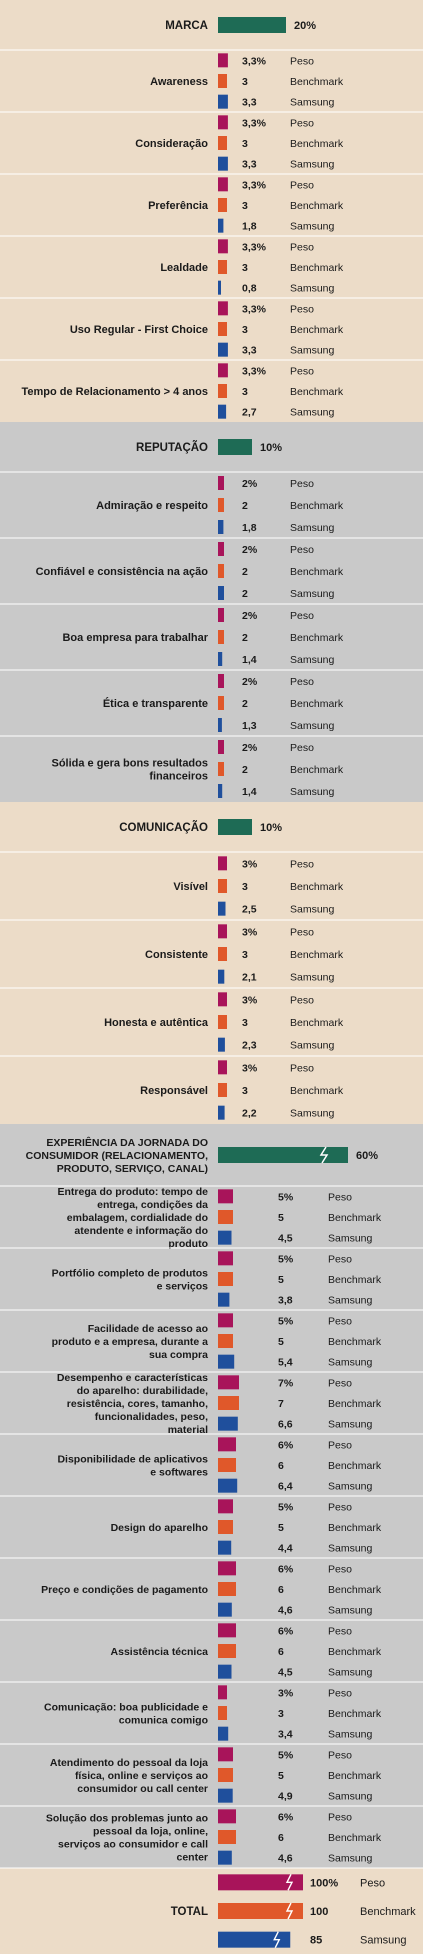  Describe the element at coordinates (249, 726) in the screenshot. I see `samsung-value-label: 1,3` at that location.